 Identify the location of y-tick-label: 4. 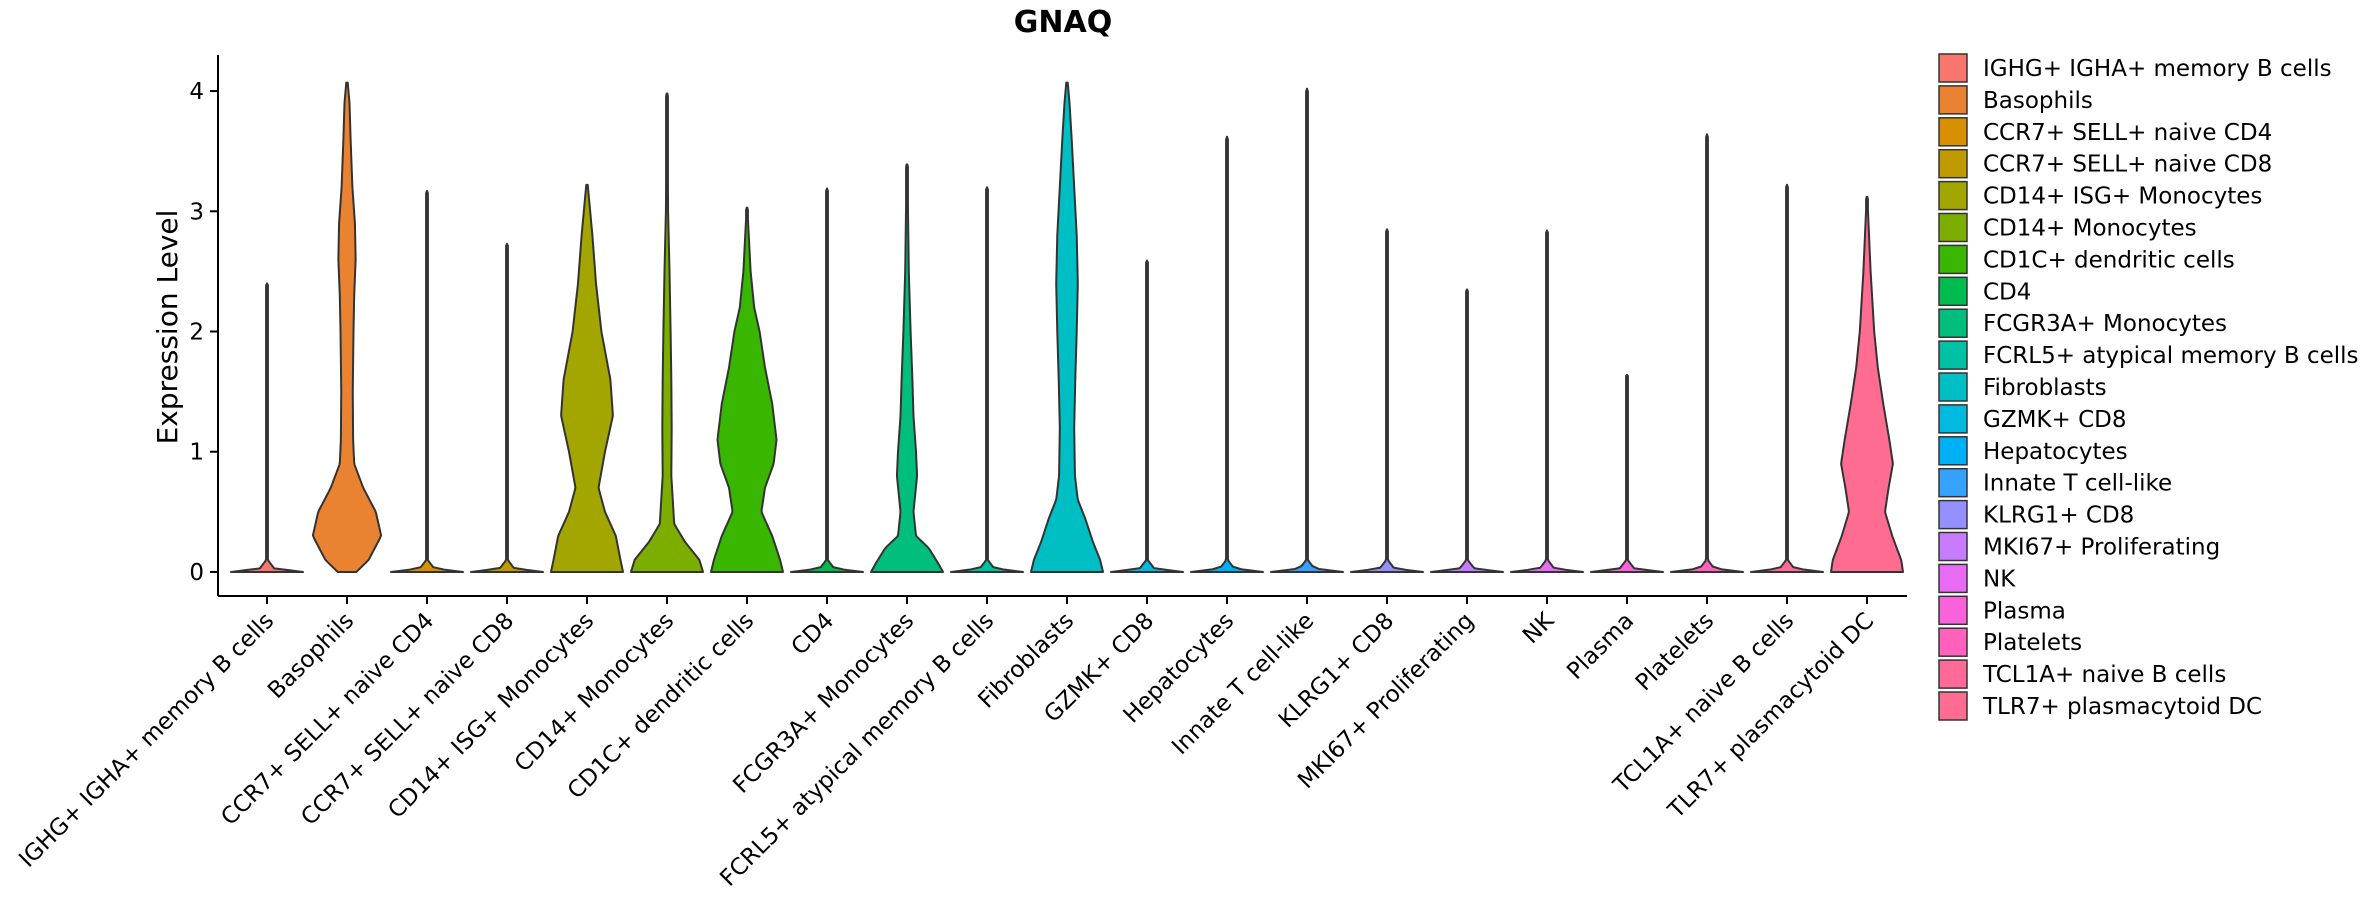
(196, 92).